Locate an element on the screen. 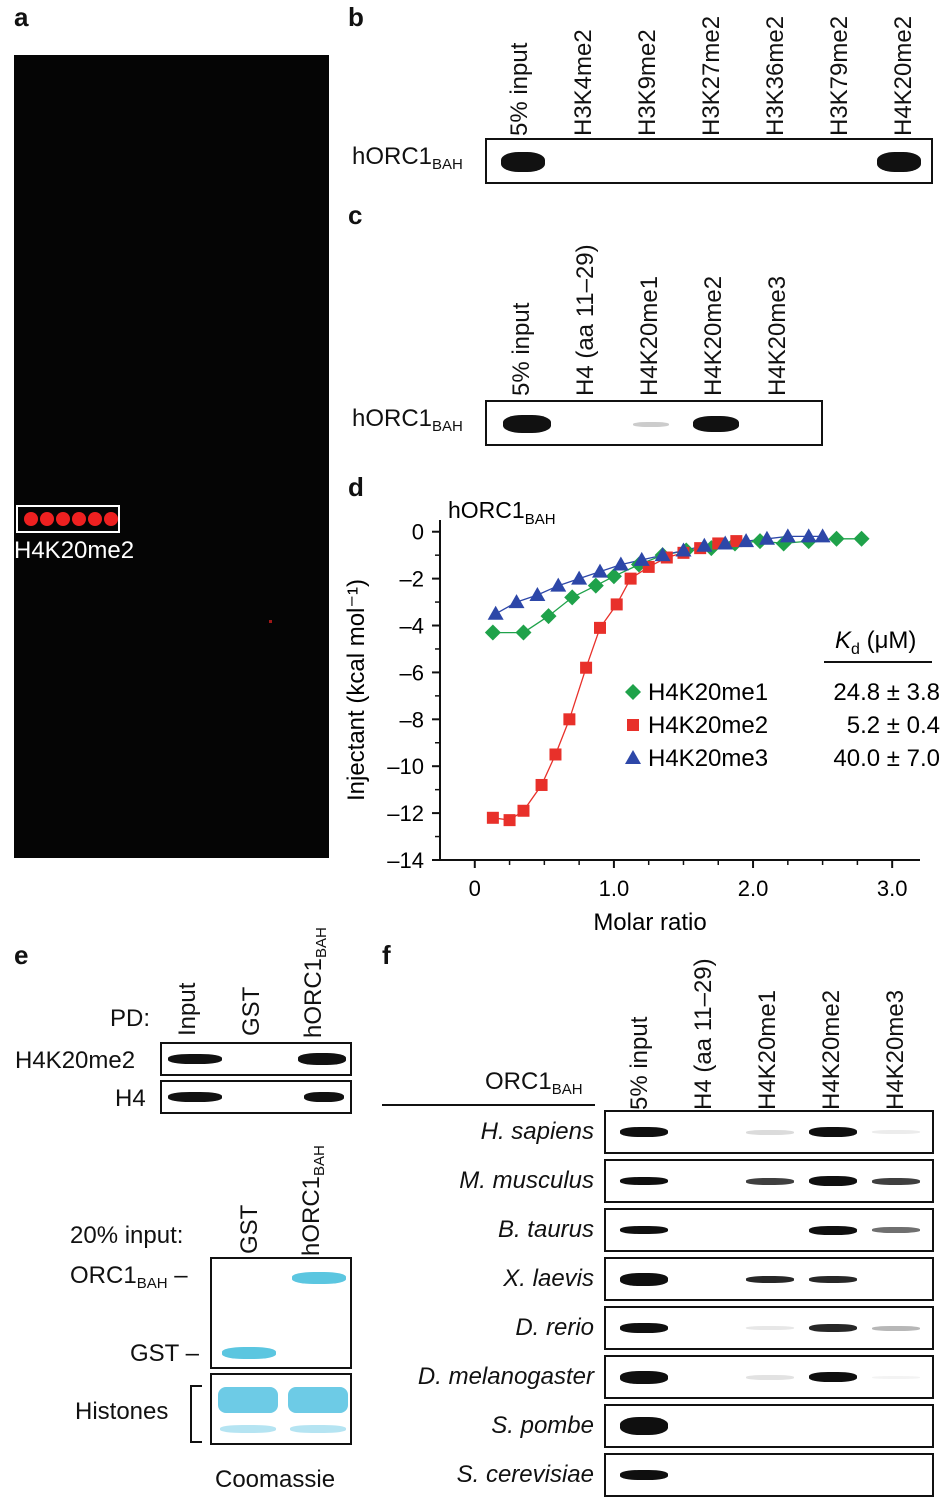  histones-label: Histones is located at coordinates (122, 1411).